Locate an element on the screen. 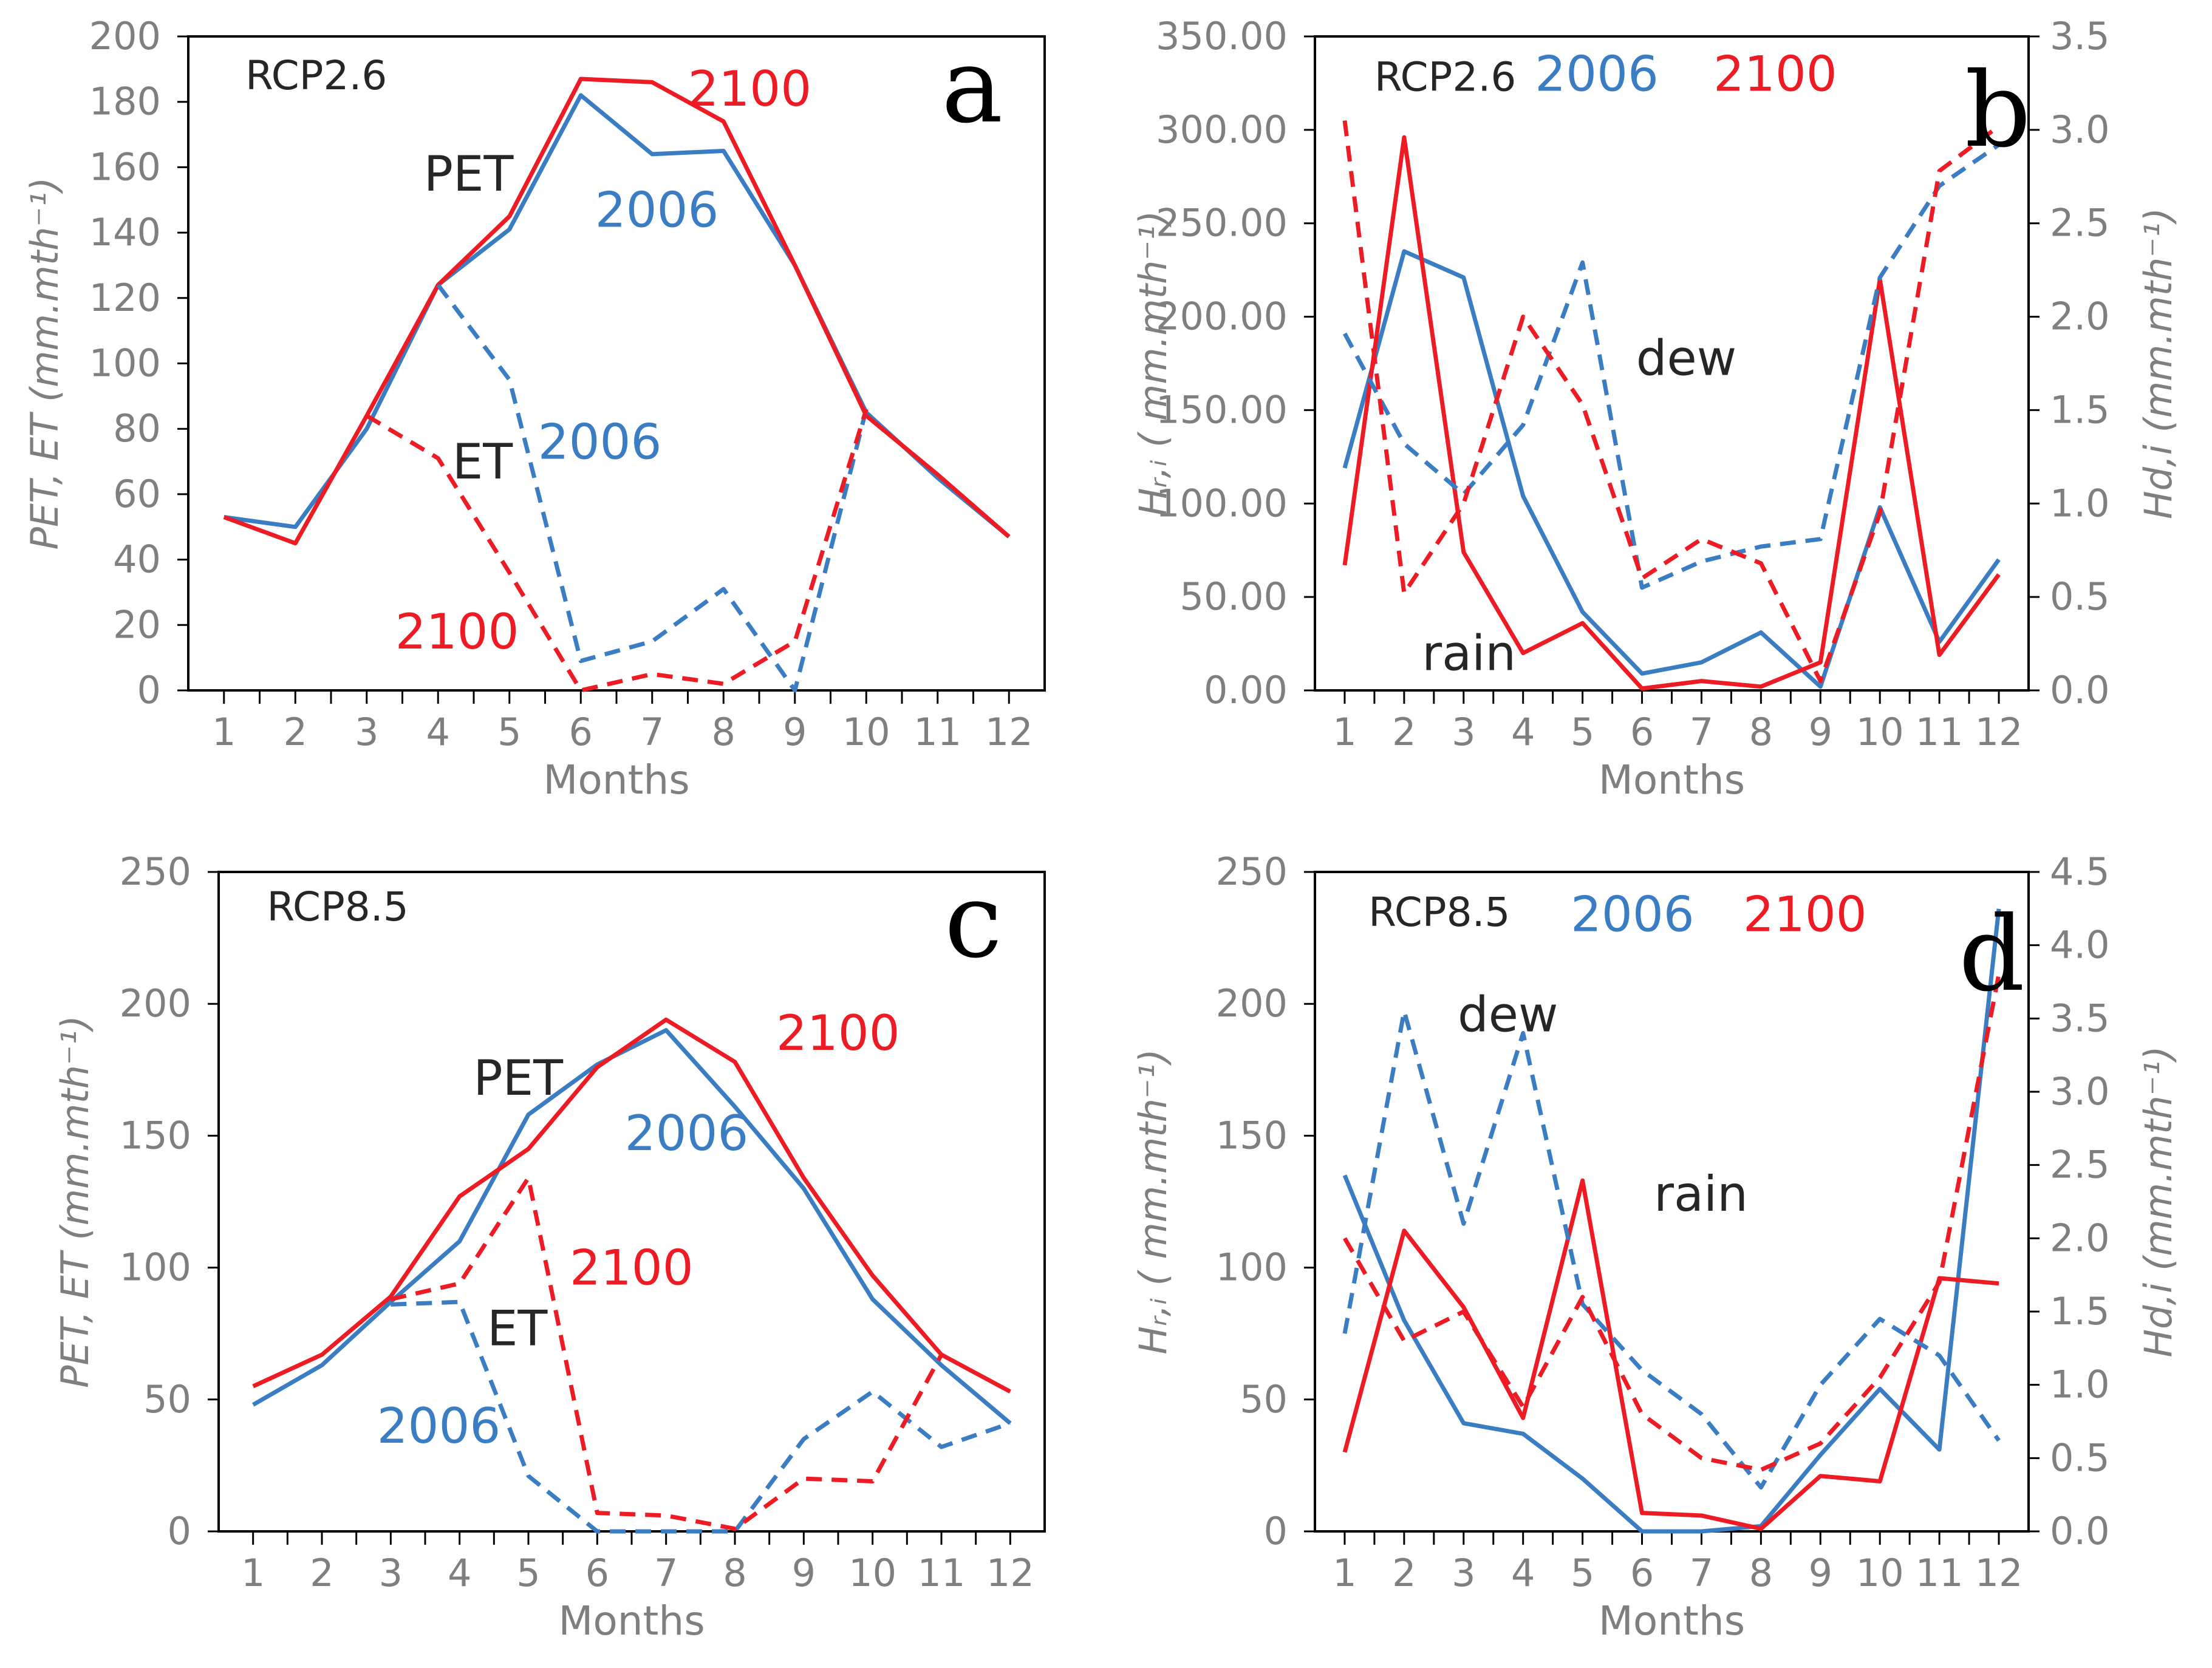 This screenshot has height=1668, width=2212. y-right-tick-label: 0.0 is located at coordinates (2080, 690).